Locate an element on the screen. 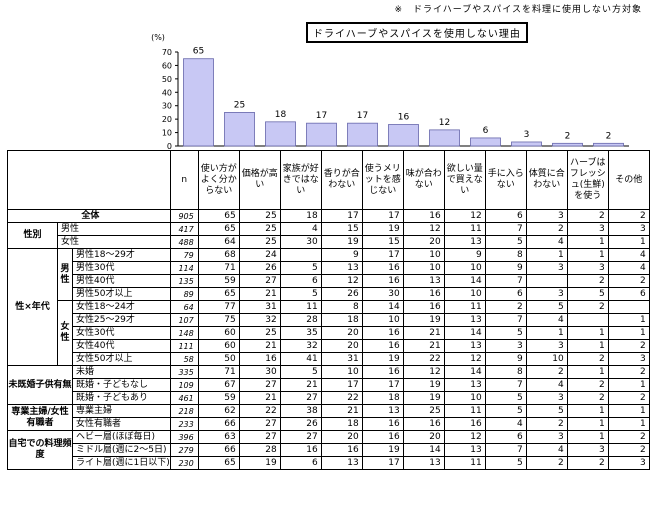 Image resolution: width=650 pixels, height=514 pixels. y-axis-unit: (%) is located at coordinates (158, 37).